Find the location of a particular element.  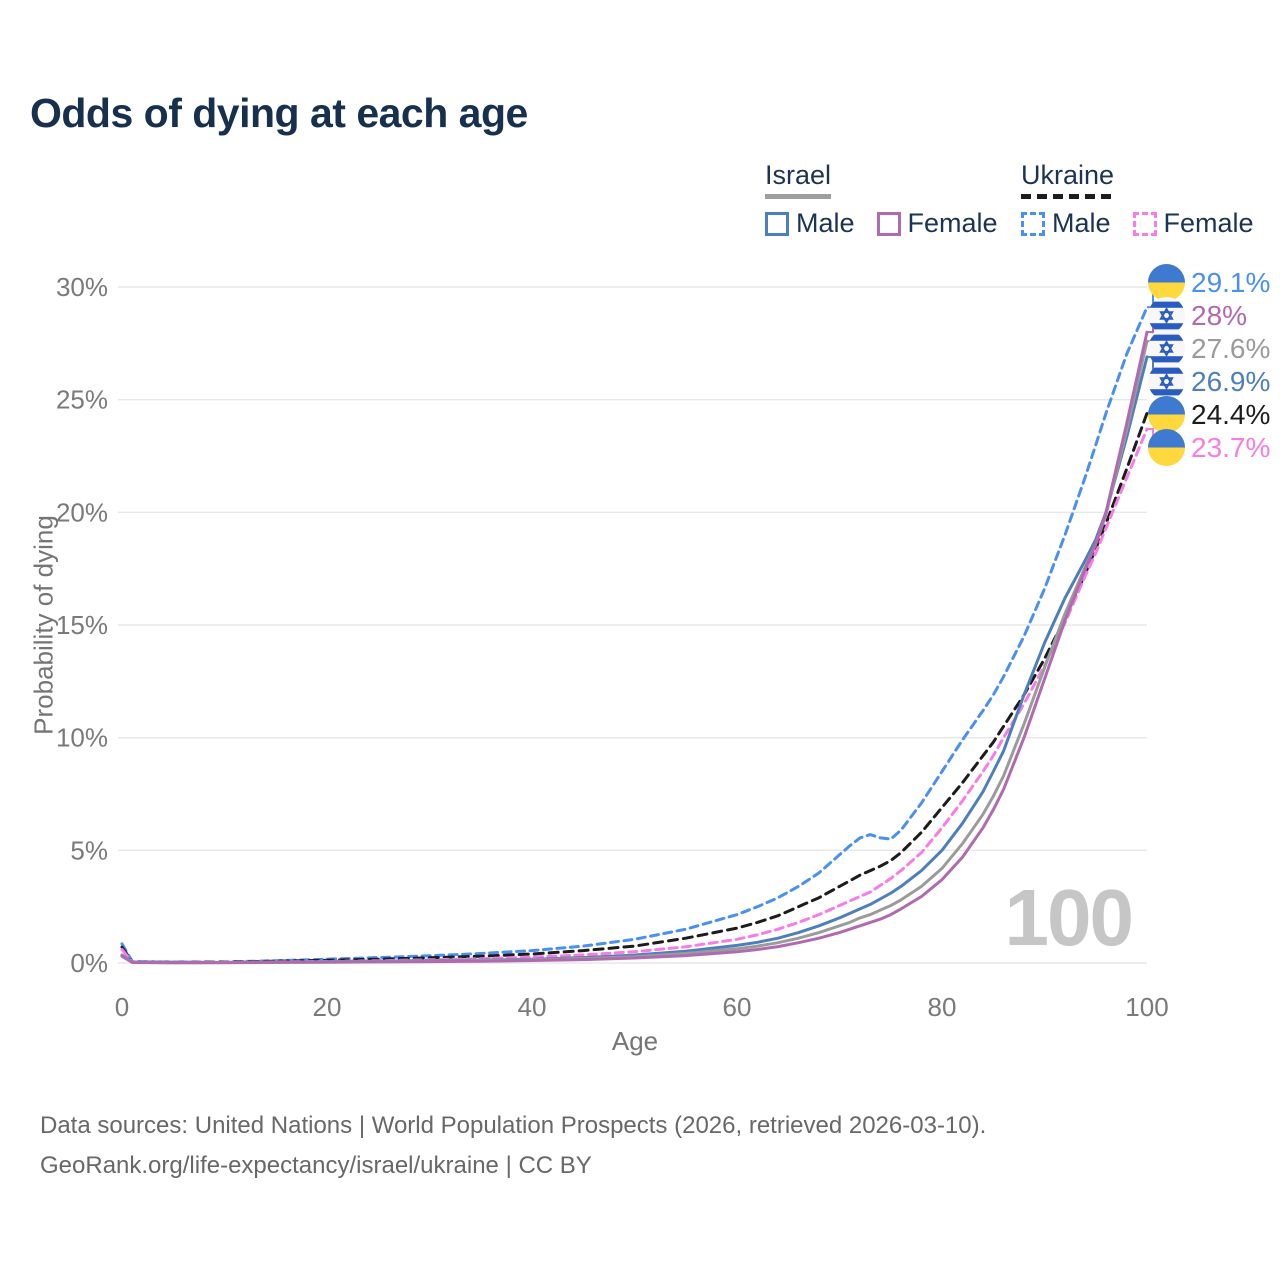

ukraine-male-swatch-icon is located at coordinates (1033, 223).